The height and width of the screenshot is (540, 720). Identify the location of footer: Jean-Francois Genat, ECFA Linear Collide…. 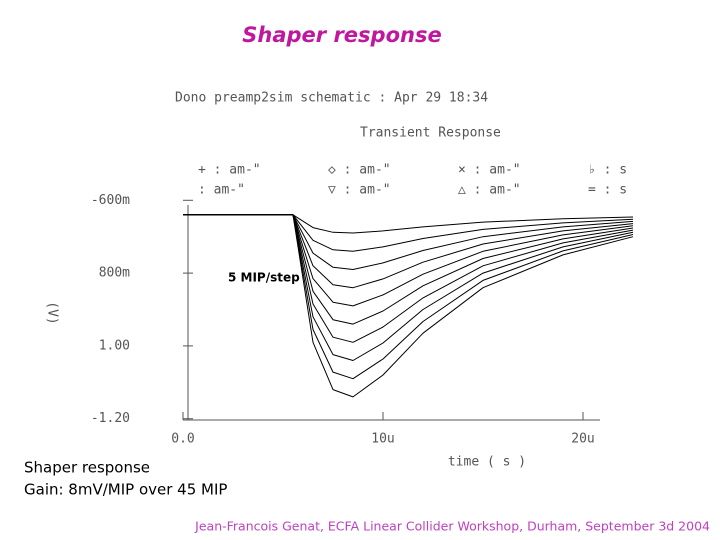
(452, 526).